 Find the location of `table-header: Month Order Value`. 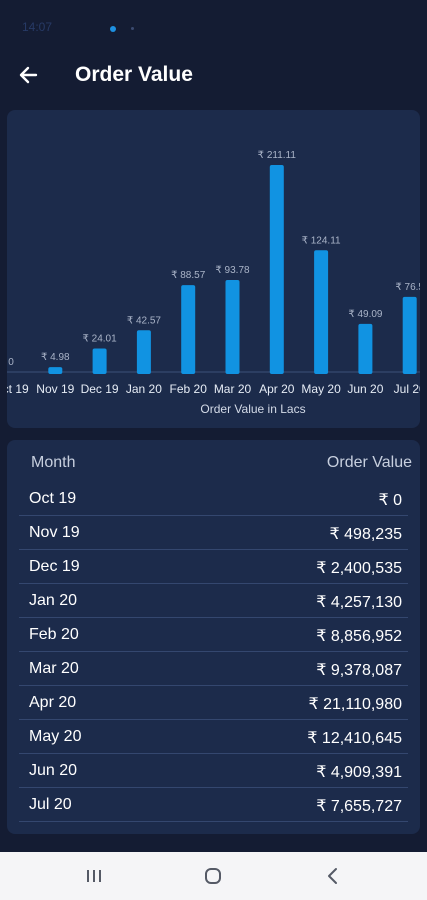

table-header: Month Order Value is located at coordinates (213, 461).